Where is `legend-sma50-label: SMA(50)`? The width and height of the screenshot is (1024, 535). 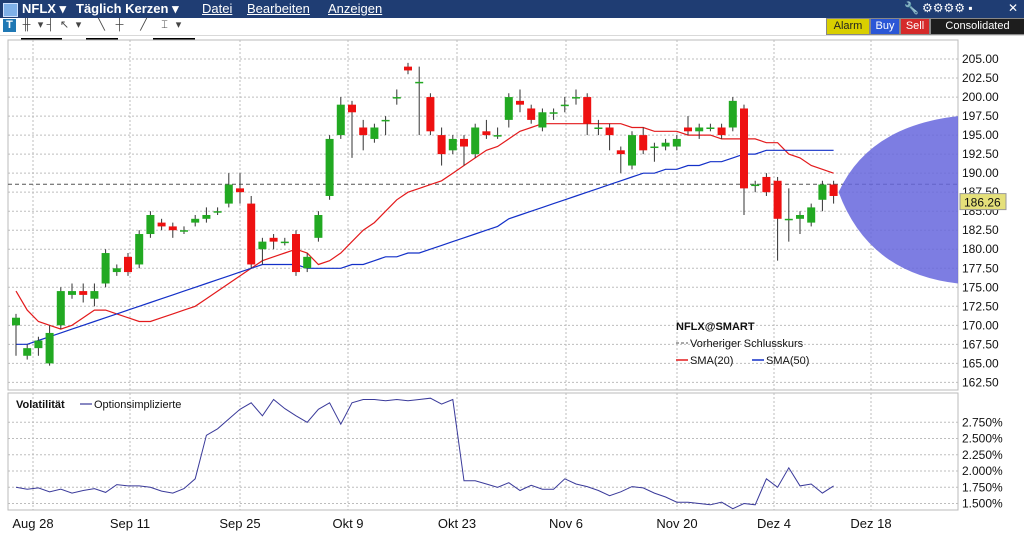 legend-sma50-label: SMA(50) is located at coordinates (787, 361).